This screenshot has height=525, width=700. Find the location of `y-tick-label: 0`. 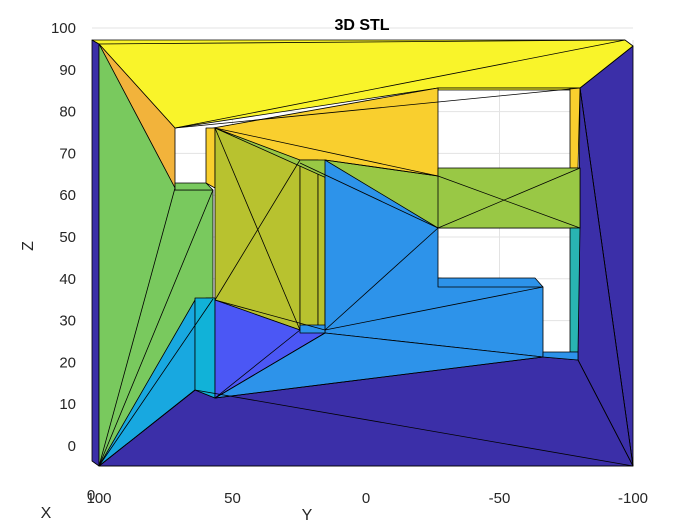

y-tick-label: 0 is located at coordinates (366, 498).